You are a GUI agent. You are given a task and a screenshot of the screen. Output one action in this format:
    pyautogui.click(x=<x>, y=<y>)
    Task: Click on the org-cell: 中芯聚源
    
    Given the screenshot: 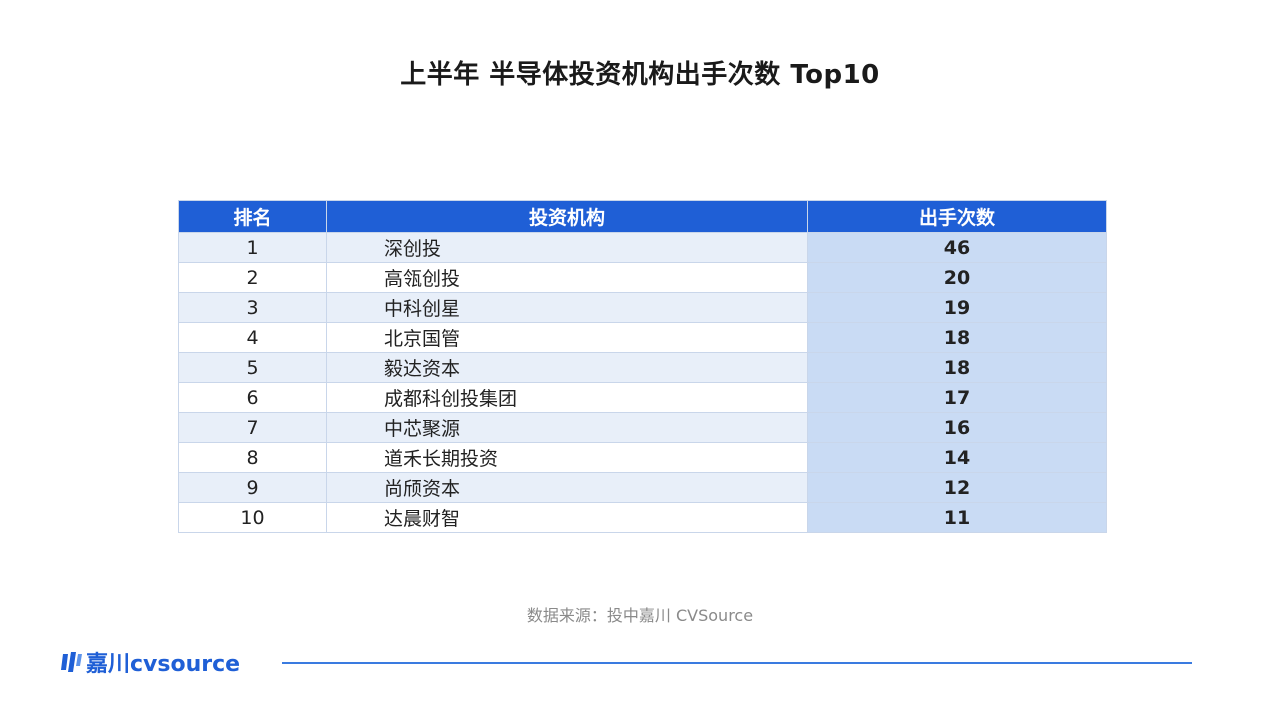 What is the action you would take?
    pyautogui.click(x=567, y=427)
    